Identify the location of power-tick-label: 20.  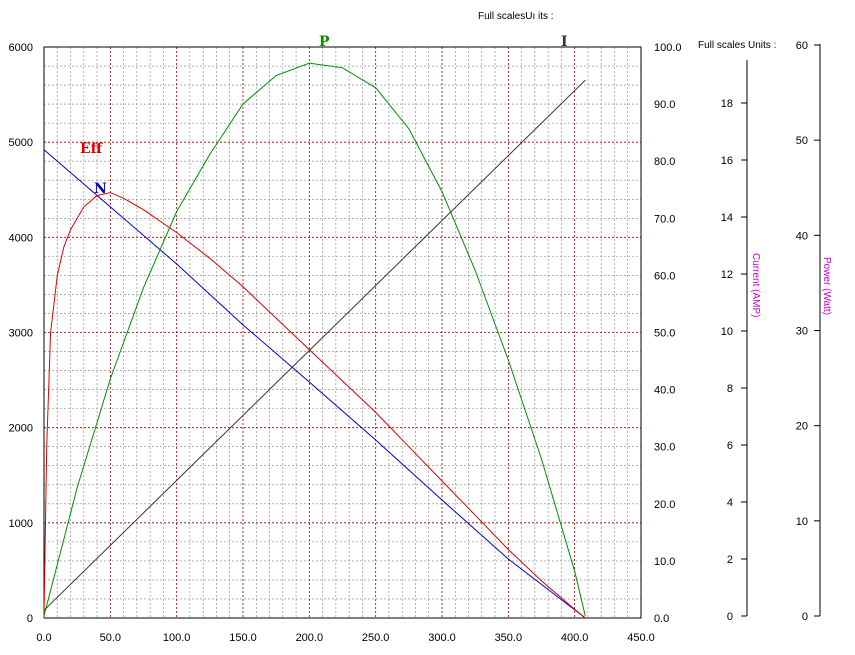
(802, 427).